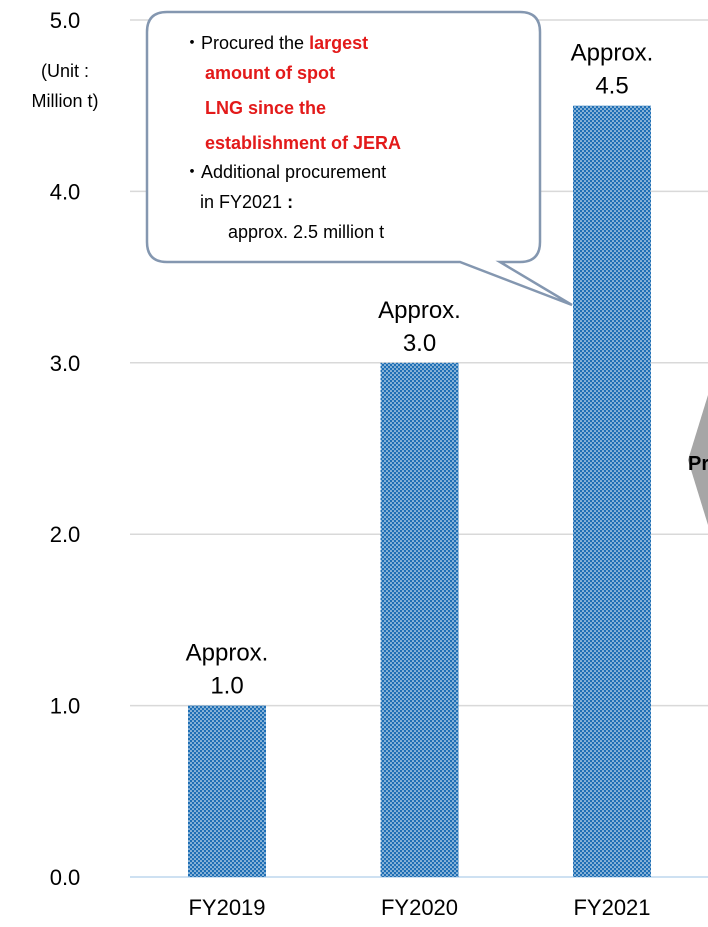  What do you see at coordinates (338, 43) in the screenshot?
I see `callout-text: largest` at bounding box center [338, 43].